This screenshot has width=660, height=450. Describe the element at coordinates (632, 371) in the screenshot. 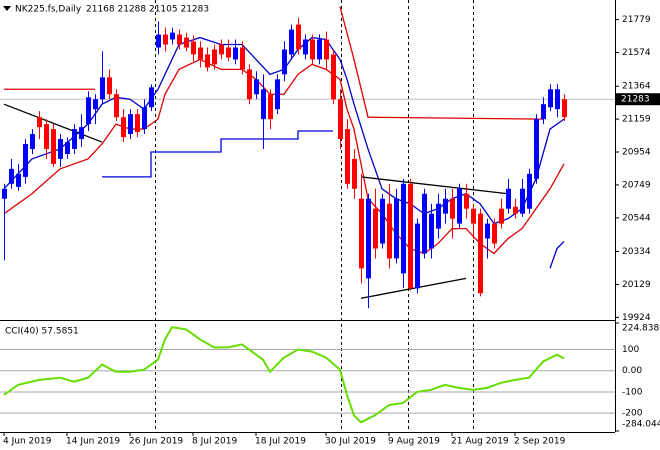

I see `y-tick-label: 0.00` at that location.